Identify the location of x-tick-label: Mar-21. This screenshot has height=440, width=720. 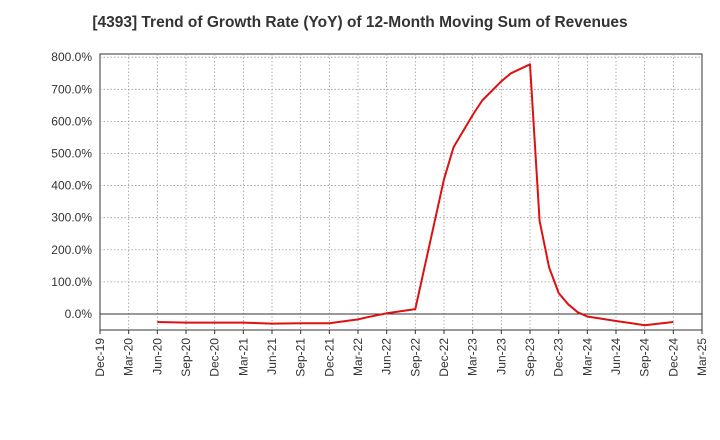
(243, 357).